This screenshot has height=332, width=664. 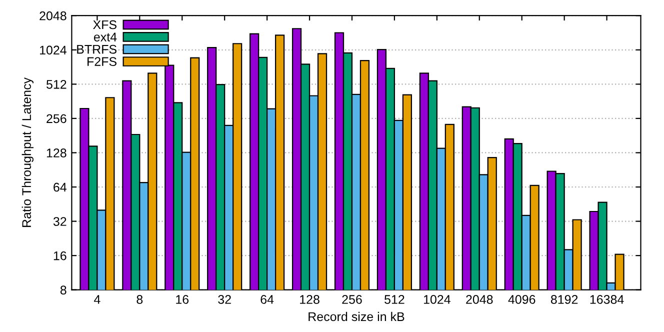 I want to click on x-axis-title: Record size in kB, so click(x=356, y=317).